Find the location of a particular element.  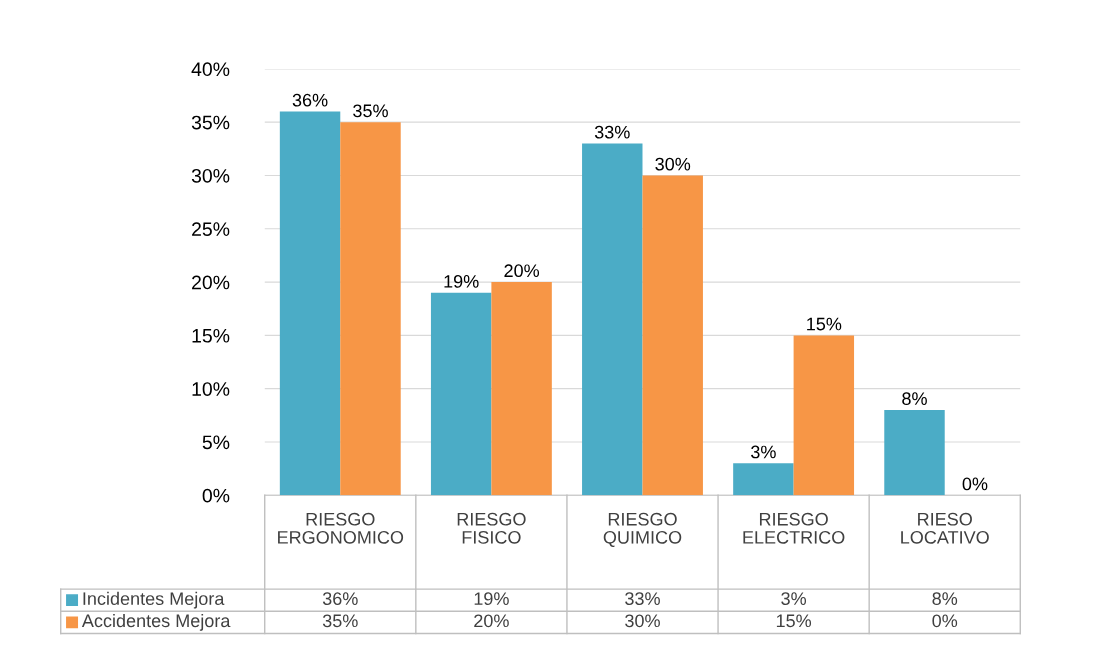

x-tick-label: RIESO LOCATIVO is located at coordinates (945, 528).